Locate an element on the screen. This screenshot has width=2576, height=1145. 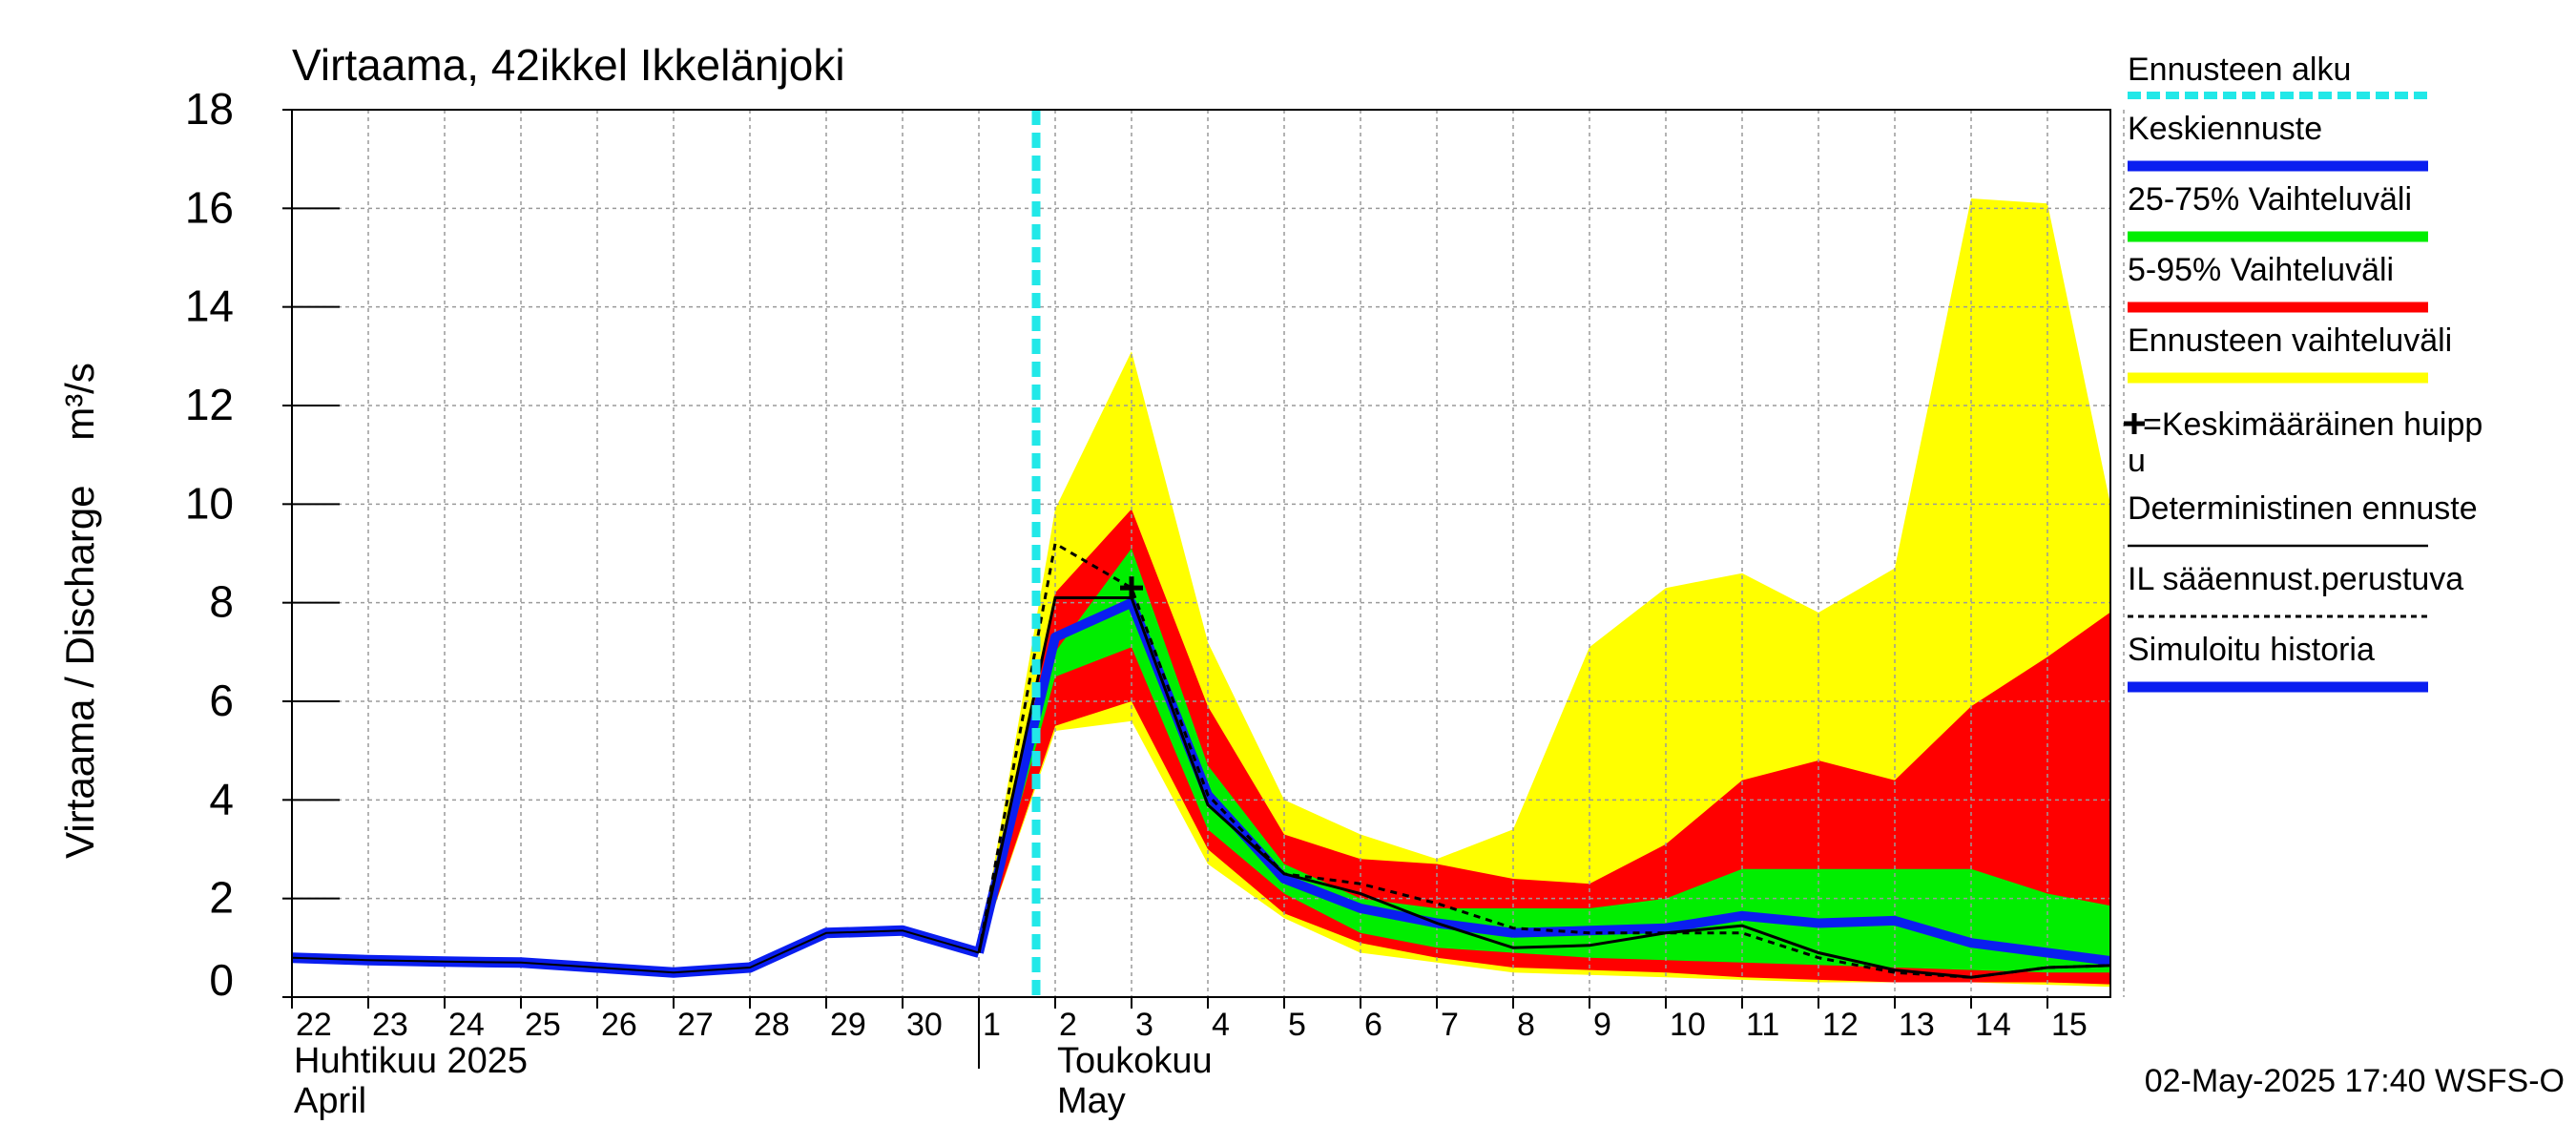
legend-item: 5-95% Vaihteluväli is located at coordinates (2278, 283).